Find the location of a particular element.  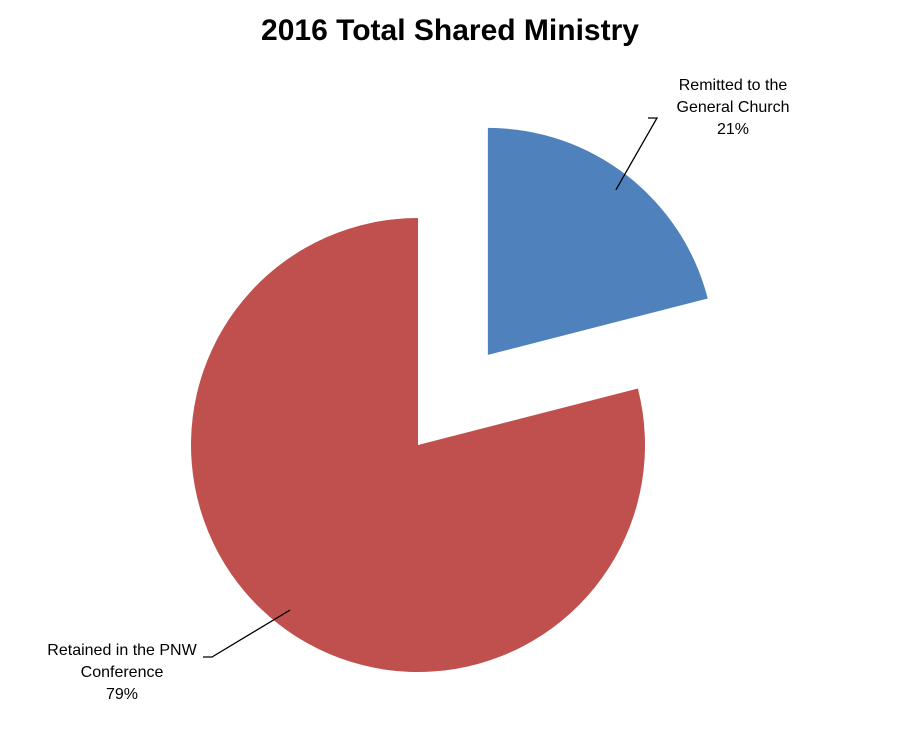

pie-slice is located at coordinates (597, 241).